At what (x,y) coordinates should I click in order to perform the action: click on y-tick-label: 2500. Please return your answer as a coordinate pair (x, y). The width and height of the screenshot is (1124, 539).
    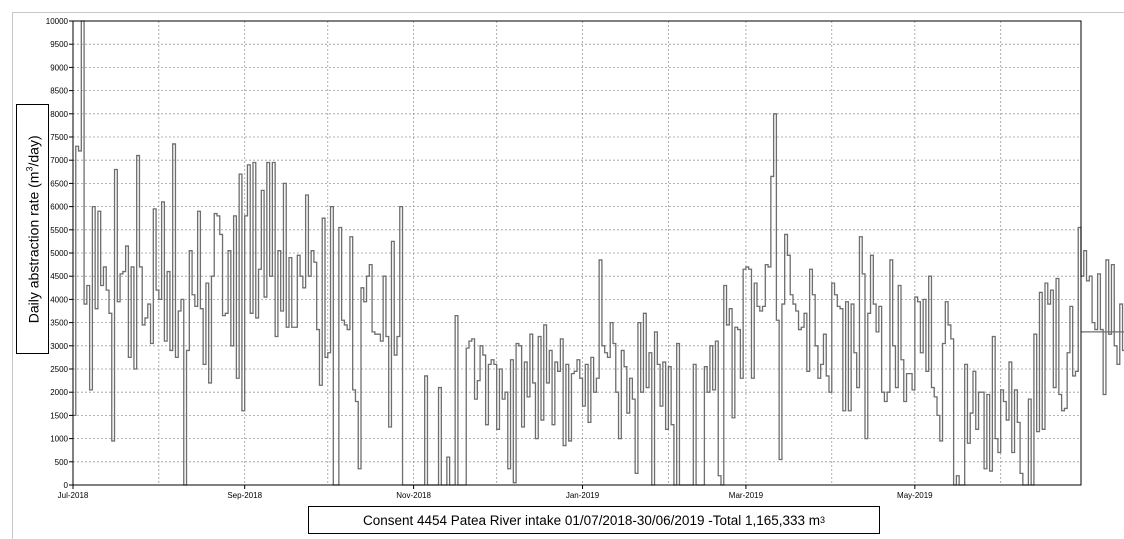
    Looking at the image, I should click on (59, 369).